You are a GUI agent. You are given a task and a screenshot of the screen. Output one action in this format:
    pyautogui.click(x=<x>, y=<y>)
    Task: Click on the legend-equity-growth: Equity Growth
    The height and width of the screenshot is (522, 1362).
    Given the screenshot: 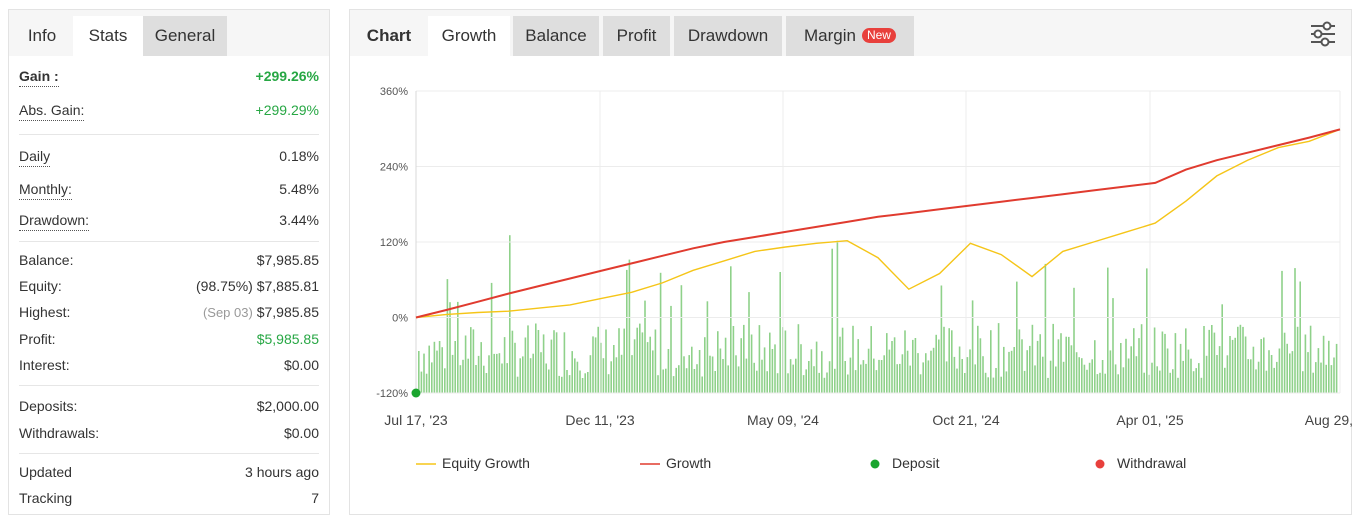 What is the action you would take?
    pyautogui.click(x=473, y=463)
    